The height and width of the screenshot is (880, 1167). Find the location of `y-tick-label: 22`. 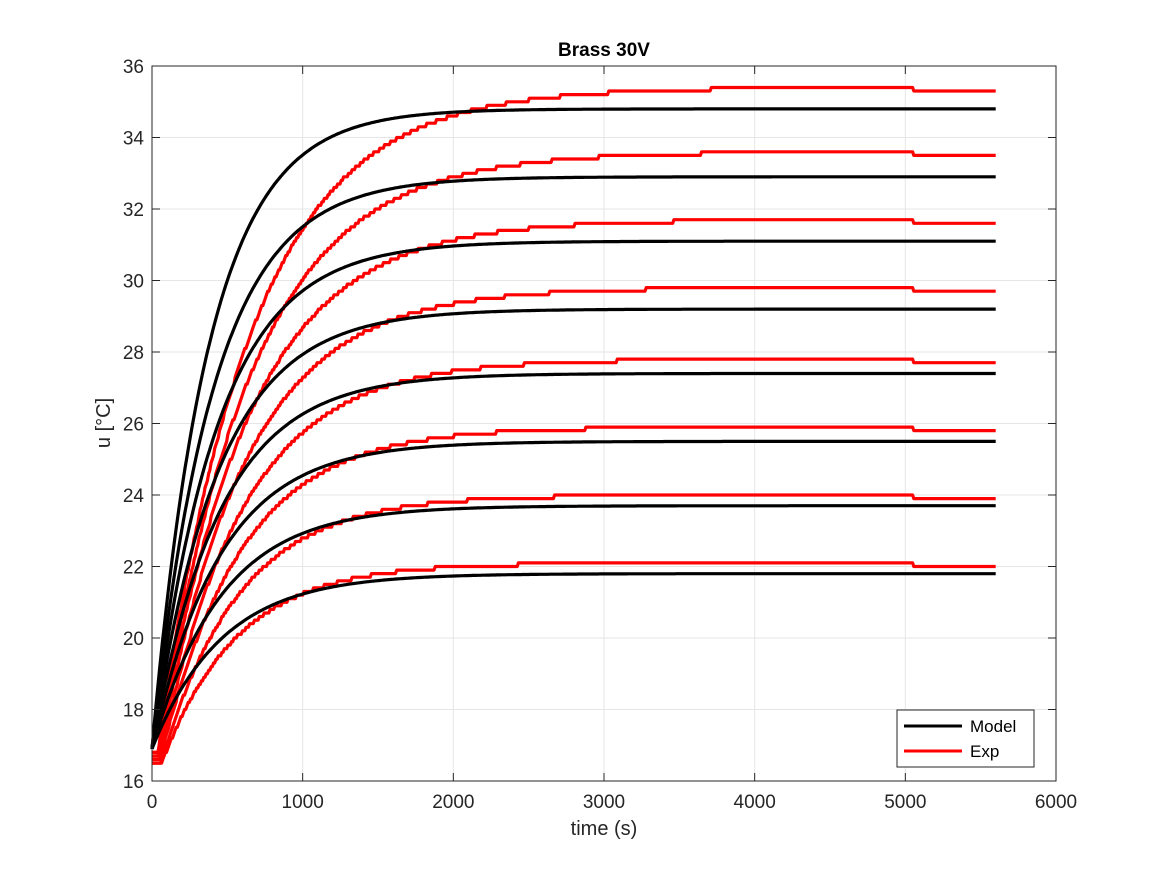

y-tick-label: 22 is located at coordinates (133, 568).